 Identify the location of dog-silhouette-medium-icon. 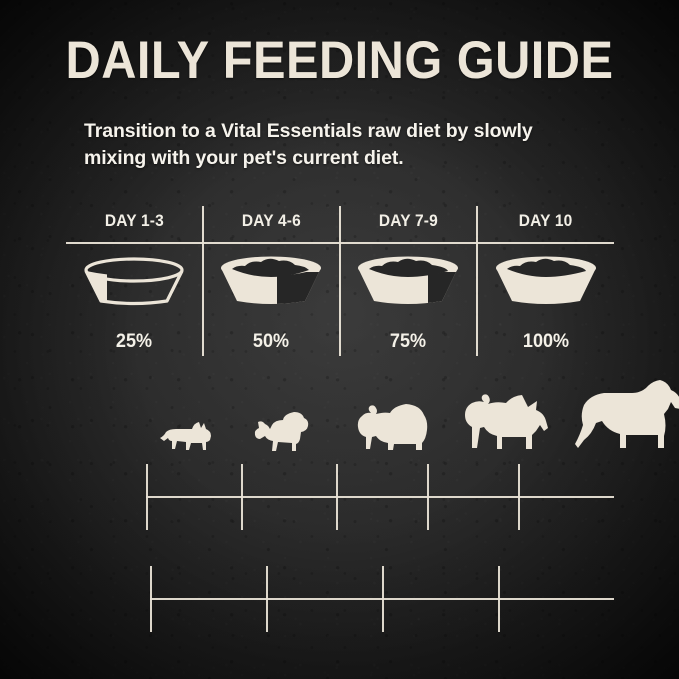
(391, 429).